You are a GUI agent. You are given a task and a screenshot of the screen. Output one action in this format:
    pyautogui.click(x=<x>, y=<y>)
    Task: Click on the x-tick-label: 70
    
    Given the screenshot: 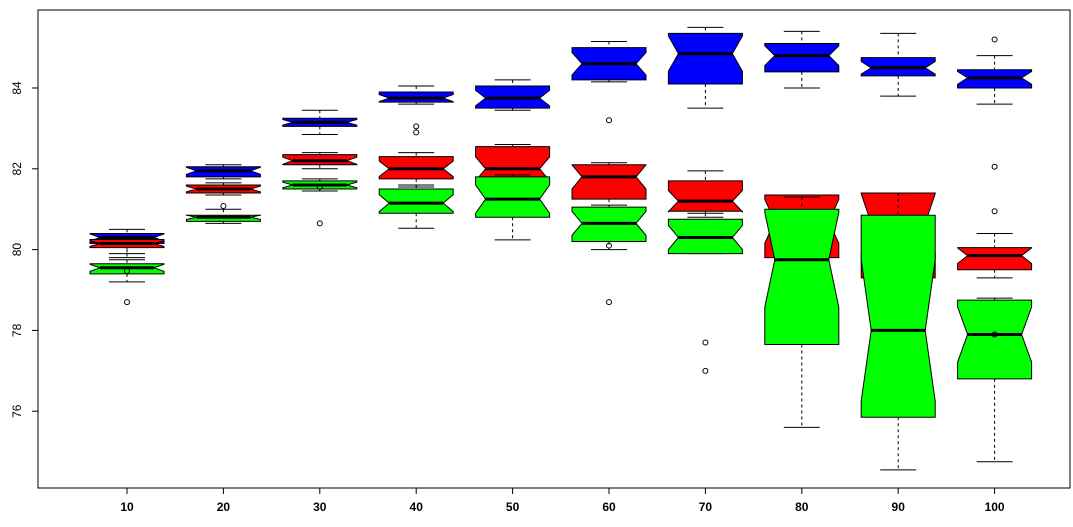 What is the action you would take?
    pyautogui.click(x=706, y=507)
    